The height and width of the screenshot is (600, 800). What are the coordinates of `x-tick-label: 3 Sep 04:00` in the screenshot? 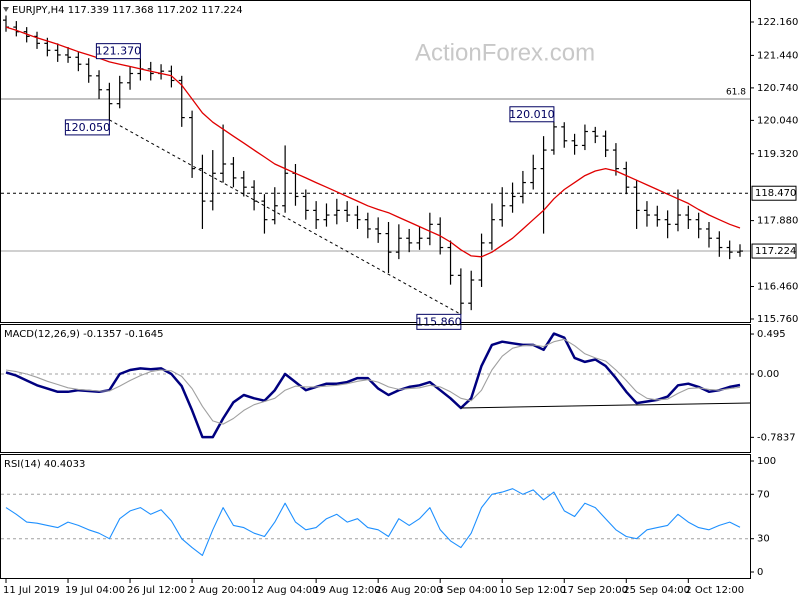 It's located at (467, 590).